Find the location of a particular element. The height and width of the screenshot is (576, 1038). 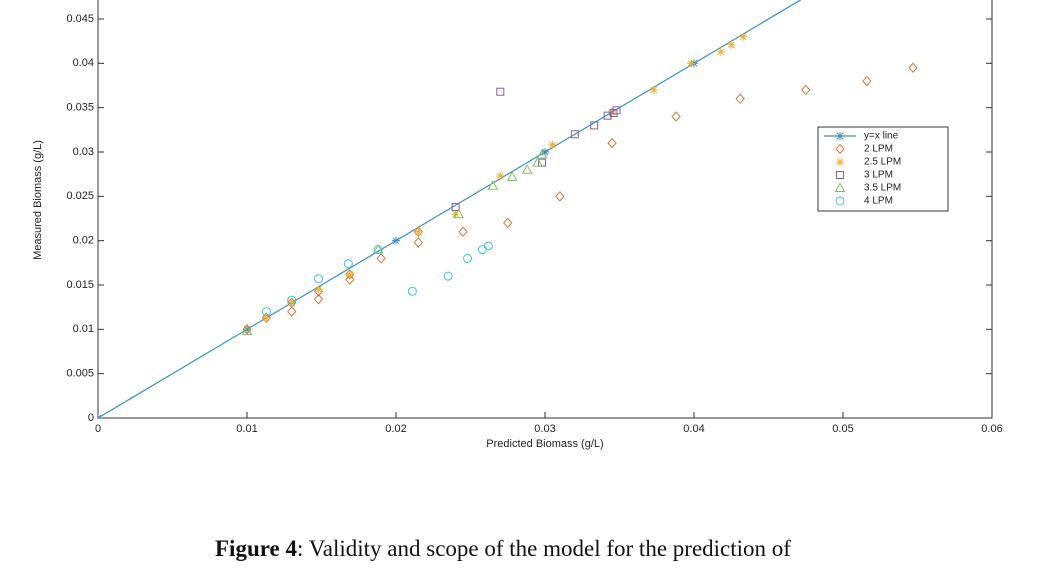

y-tick-label: 0 is located at coordinates (91, 418).